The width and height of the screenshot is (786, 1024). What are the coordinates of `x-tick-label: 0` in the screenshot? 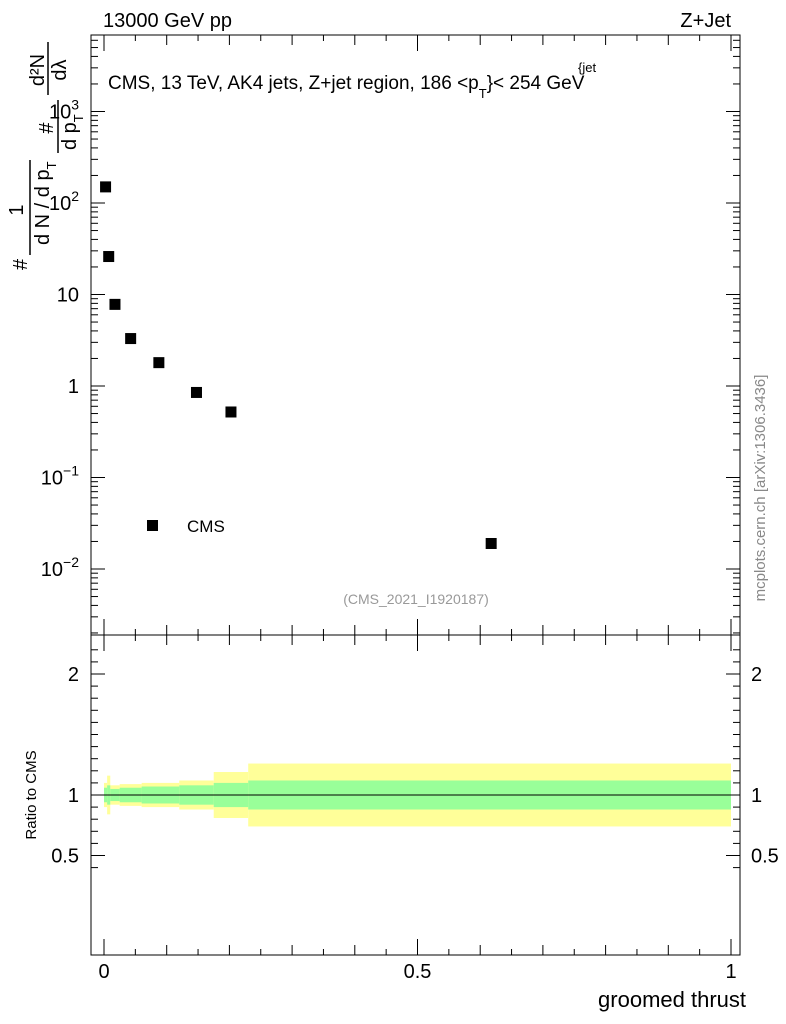 It's located at (103, 972).